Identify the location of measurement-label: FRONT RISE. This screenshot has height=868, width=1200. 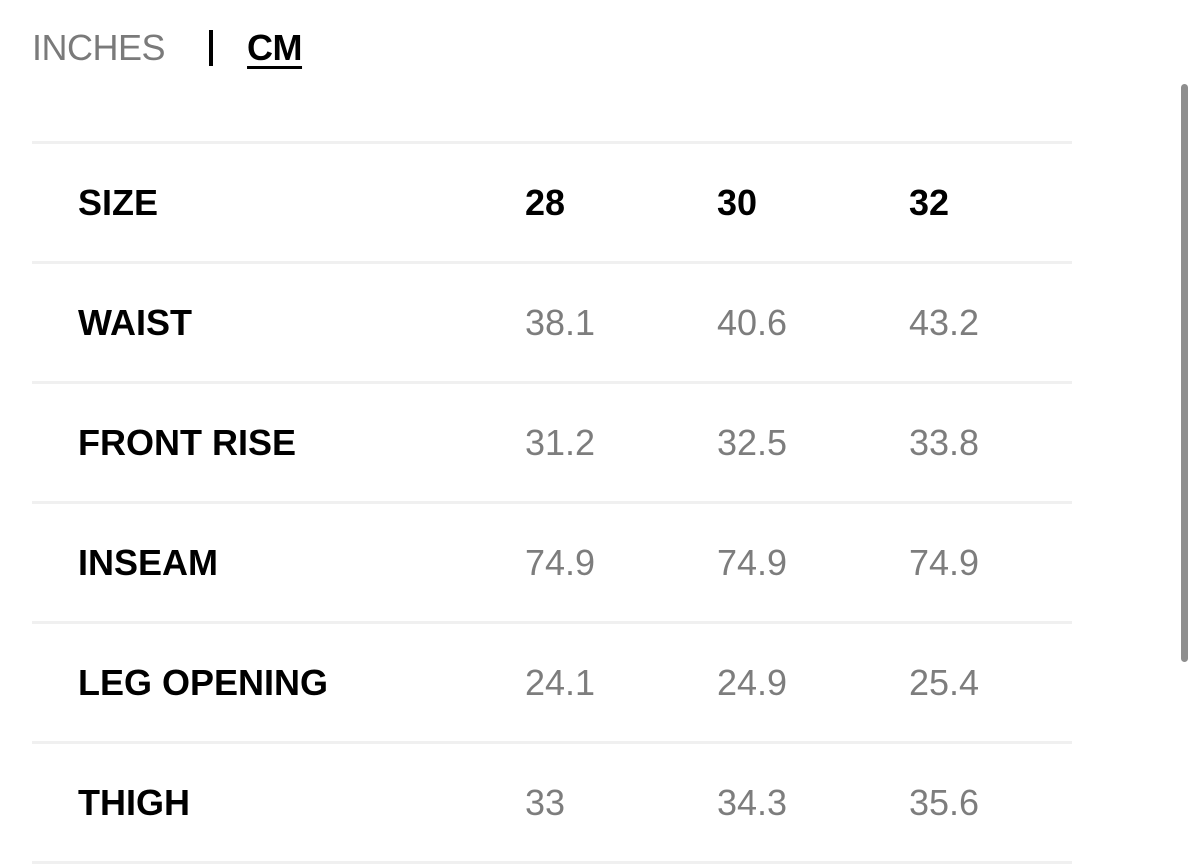
(187, 442).